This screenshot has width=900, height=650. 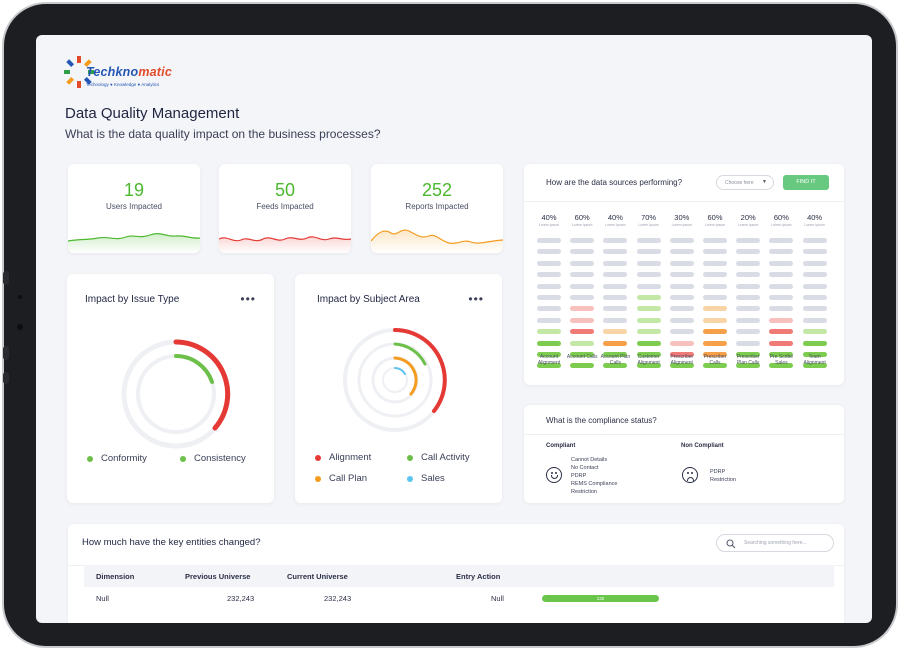 I want to click on sales-arc, so click(x=400, y=371).